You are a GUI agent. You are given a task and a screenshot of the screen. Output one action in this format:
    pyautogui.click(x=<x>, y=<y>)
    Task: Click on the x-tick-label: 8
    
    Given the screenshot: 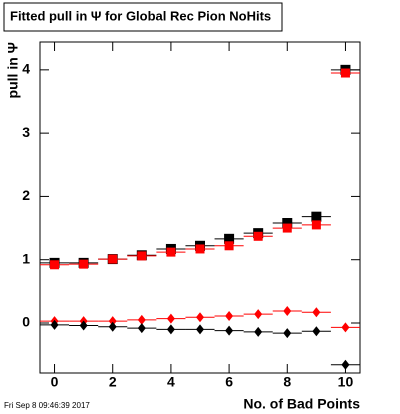 What is the action you would take?
    pyautogui.click(x=287, y=382)
    